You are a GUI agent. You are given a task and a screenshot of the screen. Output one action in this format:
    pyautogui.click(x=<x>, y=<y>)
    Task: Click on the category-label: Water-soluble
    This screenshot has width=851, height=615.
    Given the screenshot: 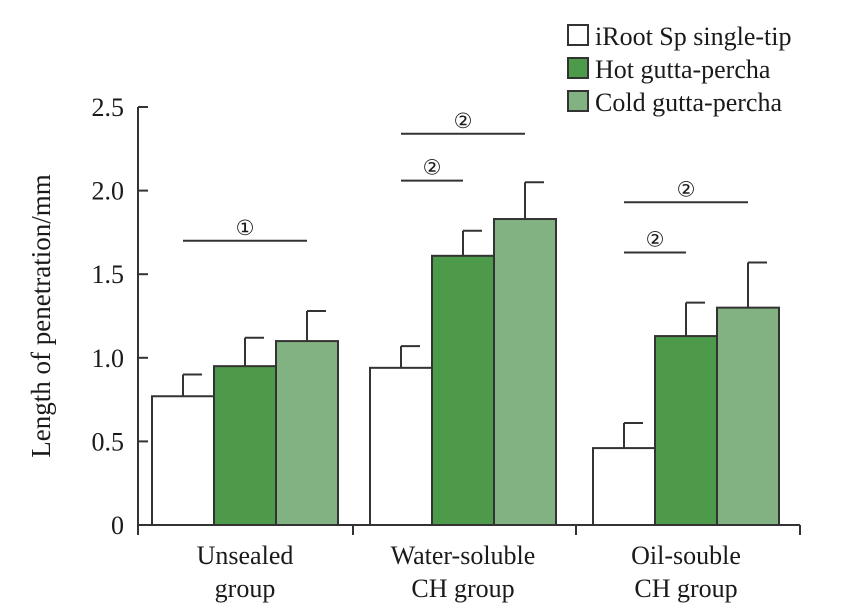 What is the action you would take?
    pyautogui.click(x=463, y=555)
    